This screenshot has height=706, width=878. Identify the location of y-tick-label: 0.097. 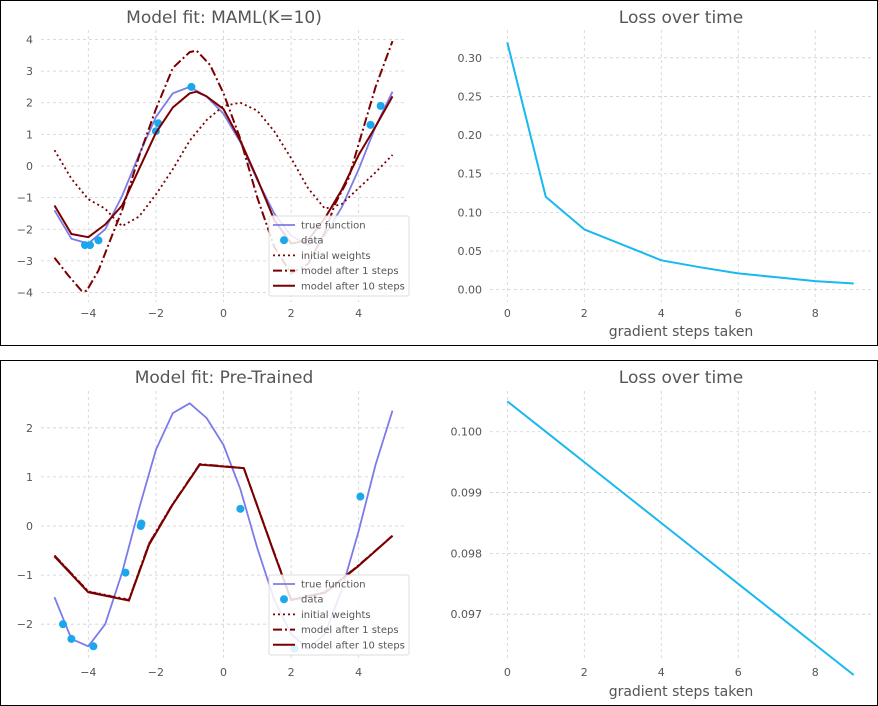
(467, 614).